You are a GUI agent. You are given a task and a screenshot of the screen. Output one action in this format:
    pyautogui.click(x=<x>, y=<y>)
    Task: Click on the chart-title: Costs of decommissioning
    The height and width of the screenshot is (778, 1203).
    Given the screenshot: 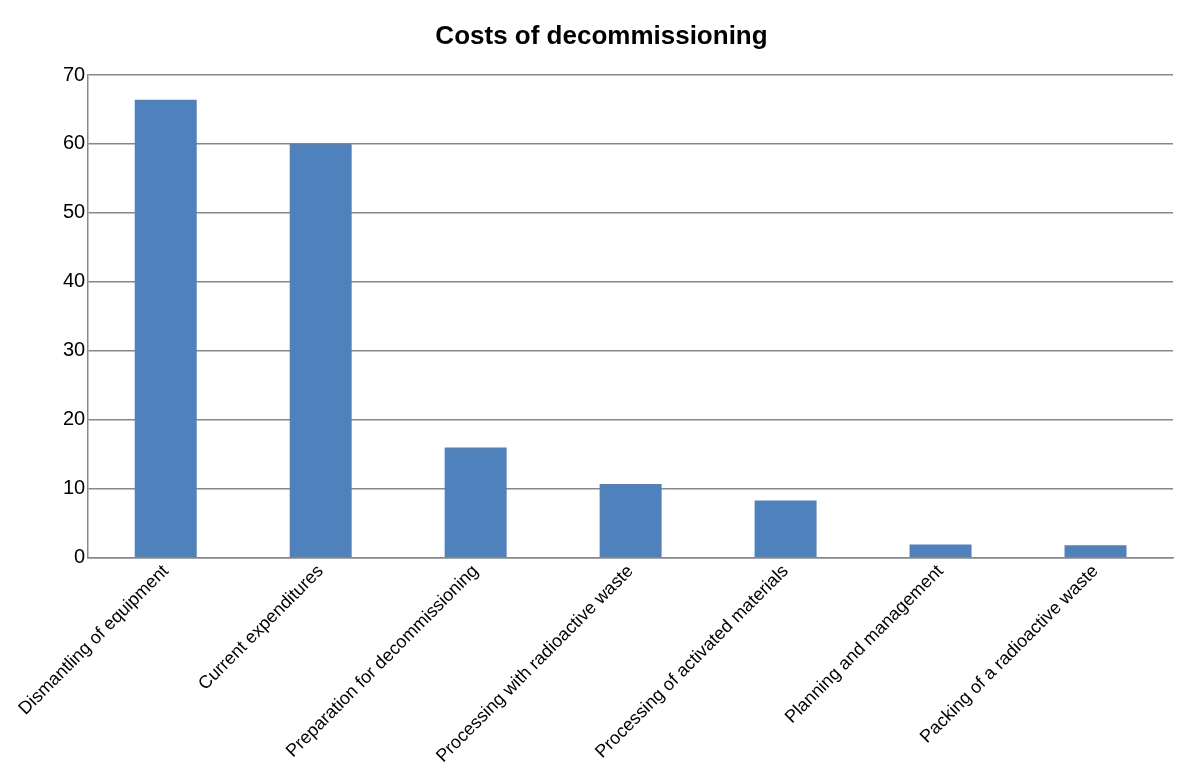 What is the action you would take?
    pyautogui.click(x=601, y=36)
    